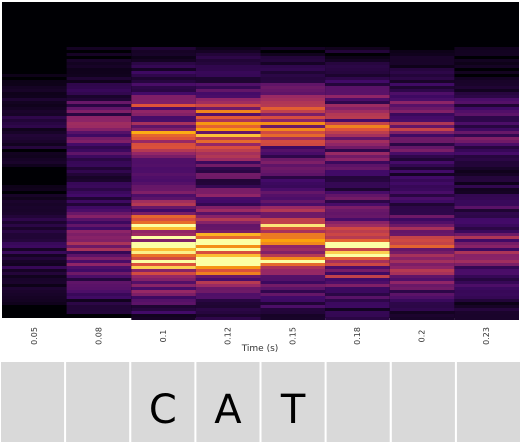 This screenshot has height=442, width=521. What do you see at coordinates (228, 336) in the screenshot?
I see `x-tick-label: 0.12` at bounding box center [228, 336].